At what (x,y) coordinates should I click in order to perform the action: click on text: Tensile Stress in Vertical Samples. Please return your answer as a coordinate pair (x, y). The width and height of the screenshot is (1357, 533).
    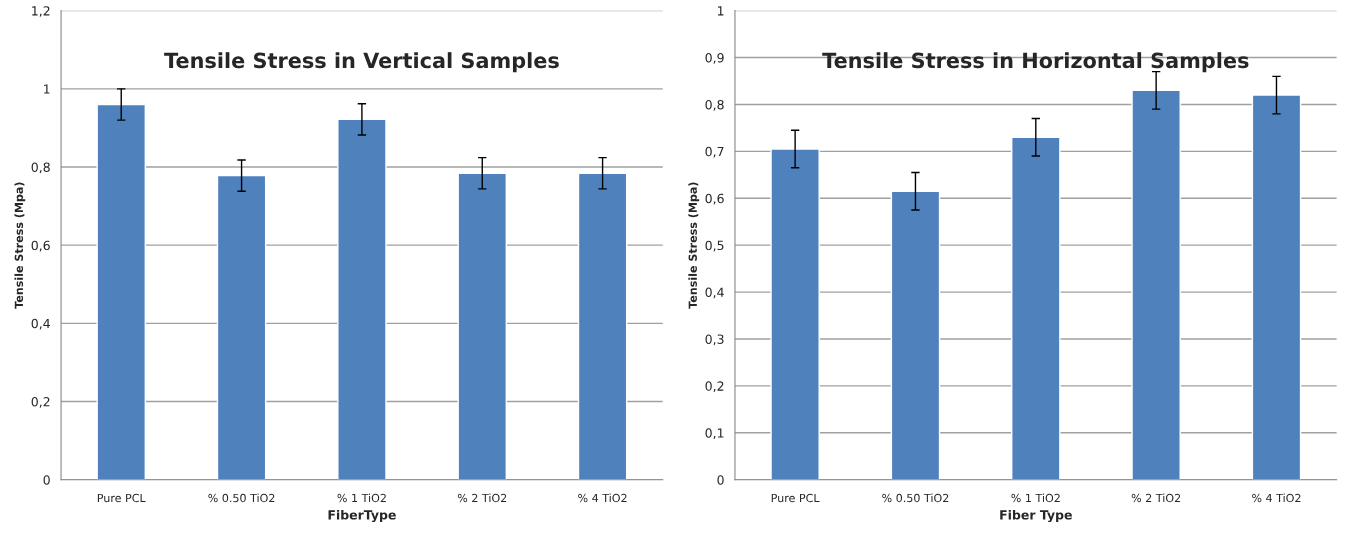
    Looking at the image, I should click on (361, 62).